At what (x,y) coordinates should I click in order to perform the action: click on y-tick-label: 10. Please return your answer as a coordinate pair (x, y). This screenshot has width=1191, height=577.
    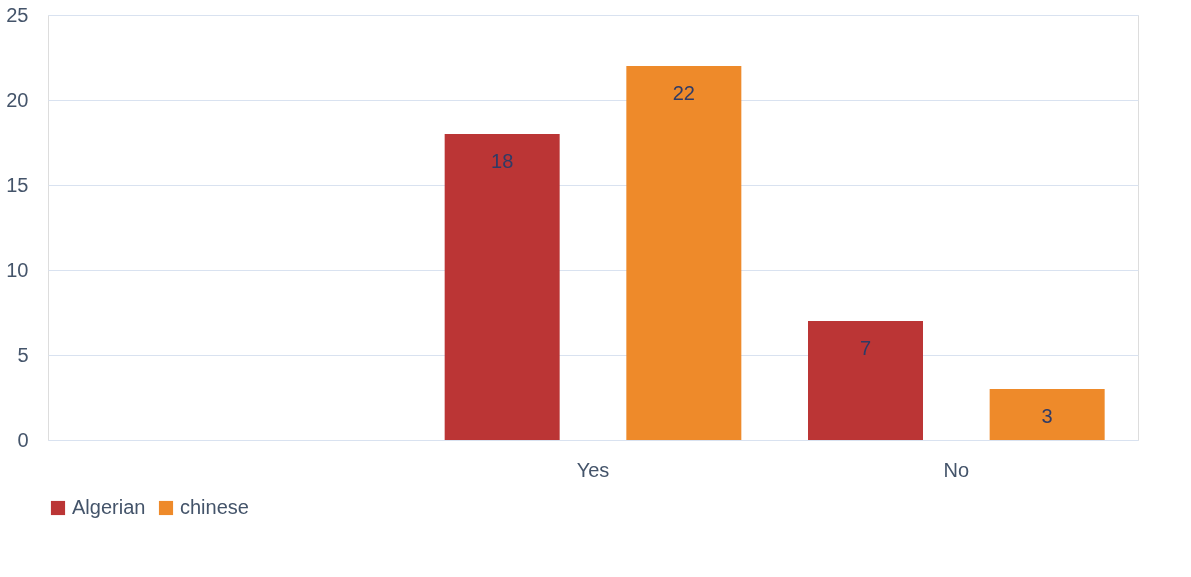
    Looking at the image, I should click on (17, 269).